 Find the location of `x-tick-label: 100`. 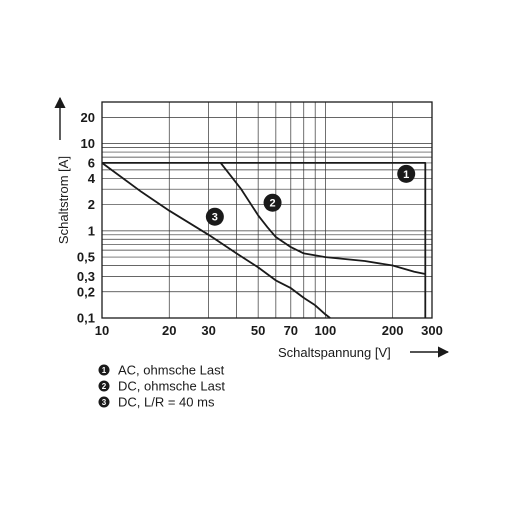

x-tick-label: 100 is located at coordinates (326, 330).